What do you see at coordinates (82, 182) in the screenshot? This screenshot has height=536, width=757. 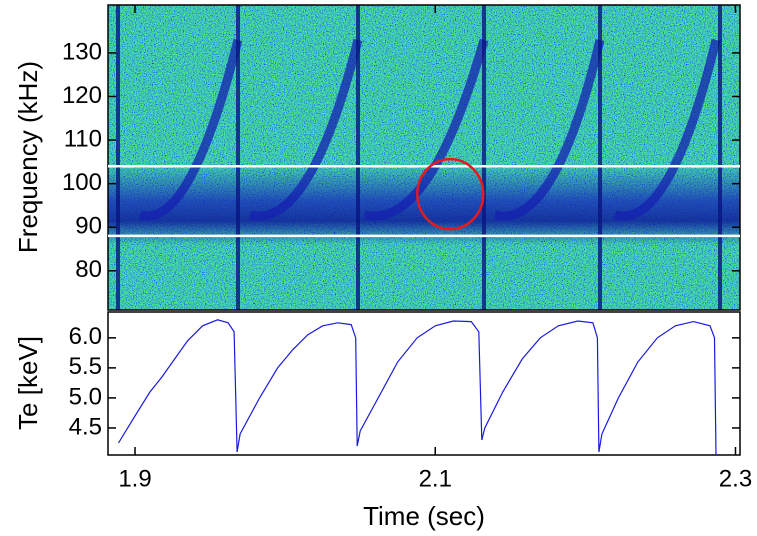 I see `y-tick-label: 100` at bounding box center [82, 182].